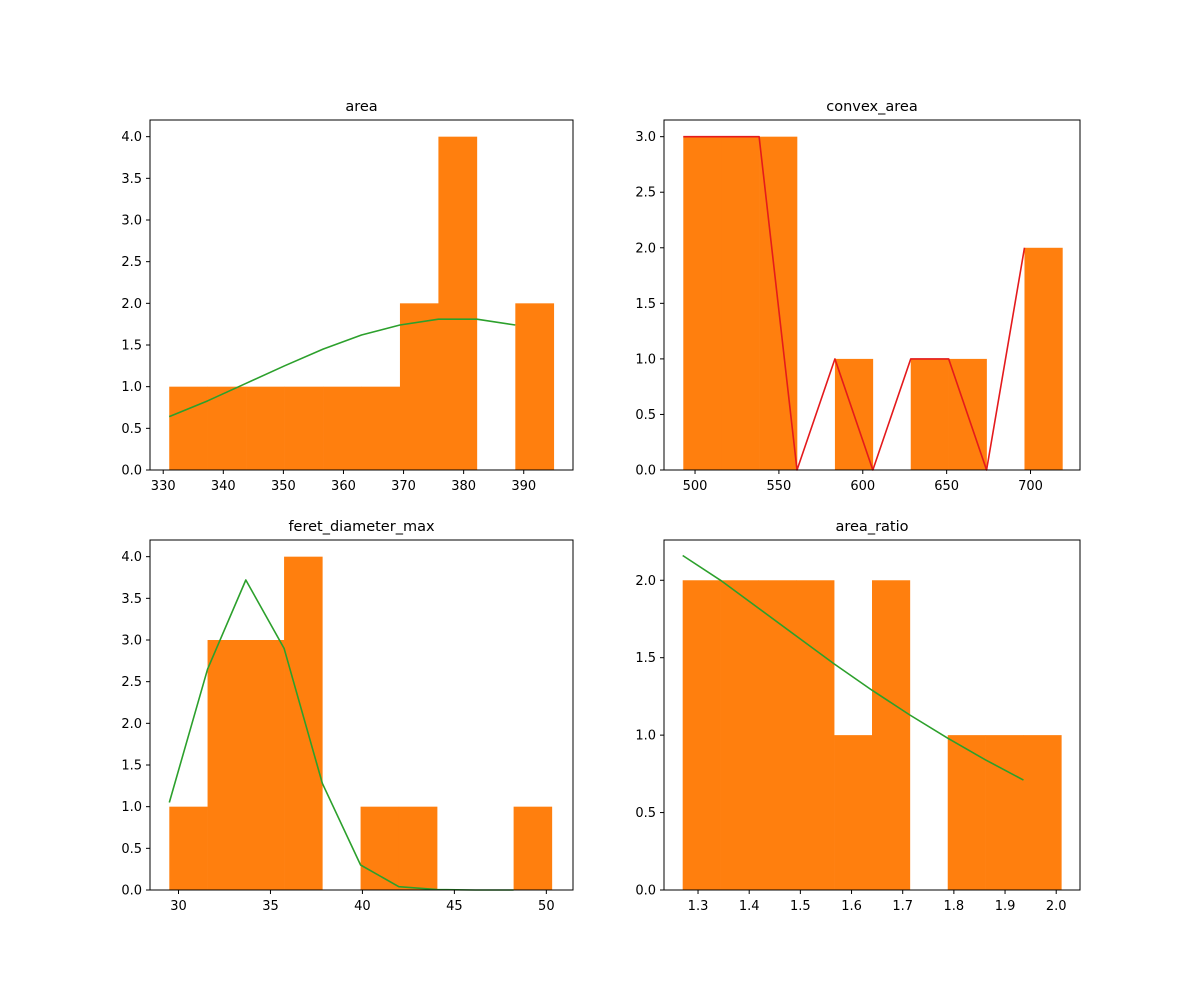  What do you see at coordinates (454, 906) in the screenshot?
I see `x-tick-label: 45` at bounding box center [454, 906].